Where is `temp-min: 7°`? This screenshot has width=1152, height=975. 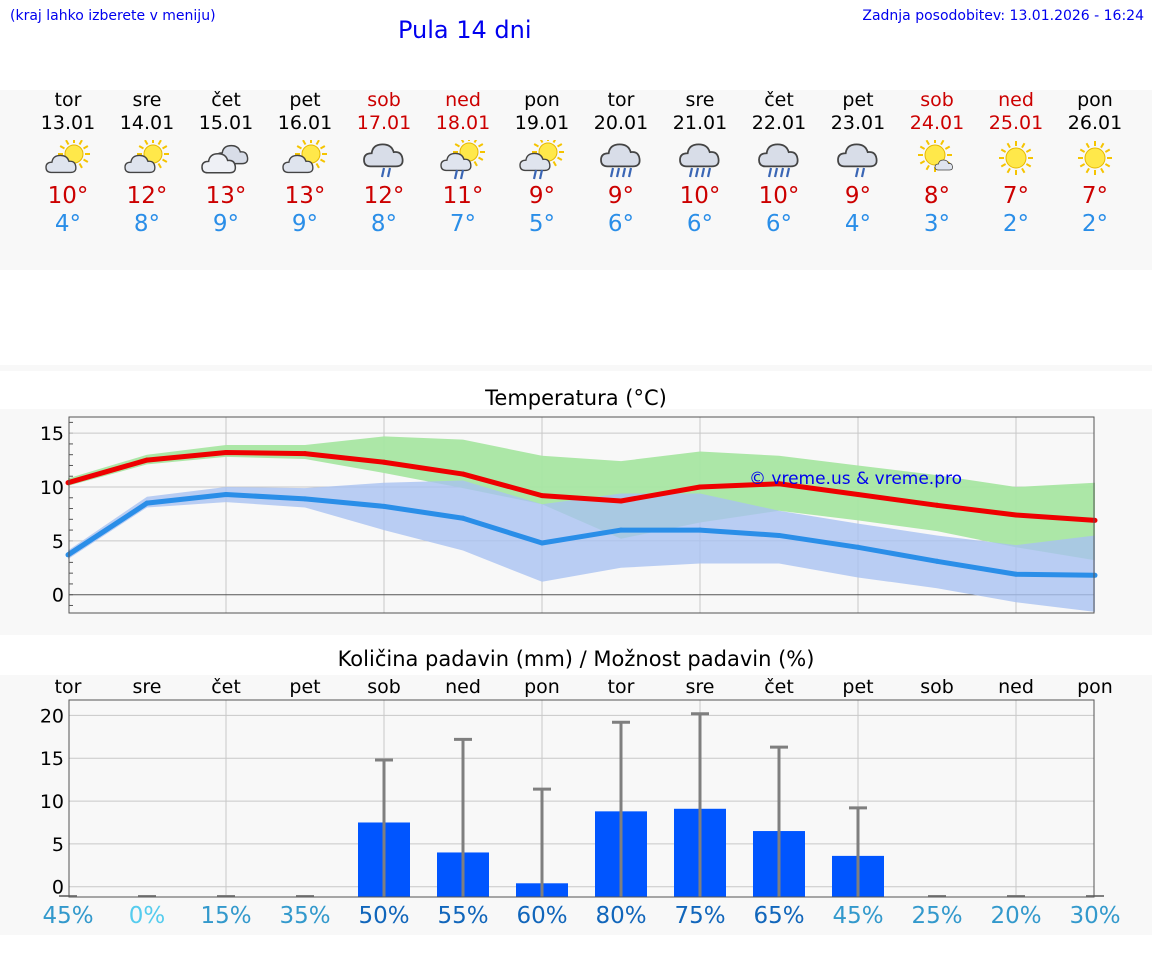 temp-min: 7° is located at coordinates (463, 224).